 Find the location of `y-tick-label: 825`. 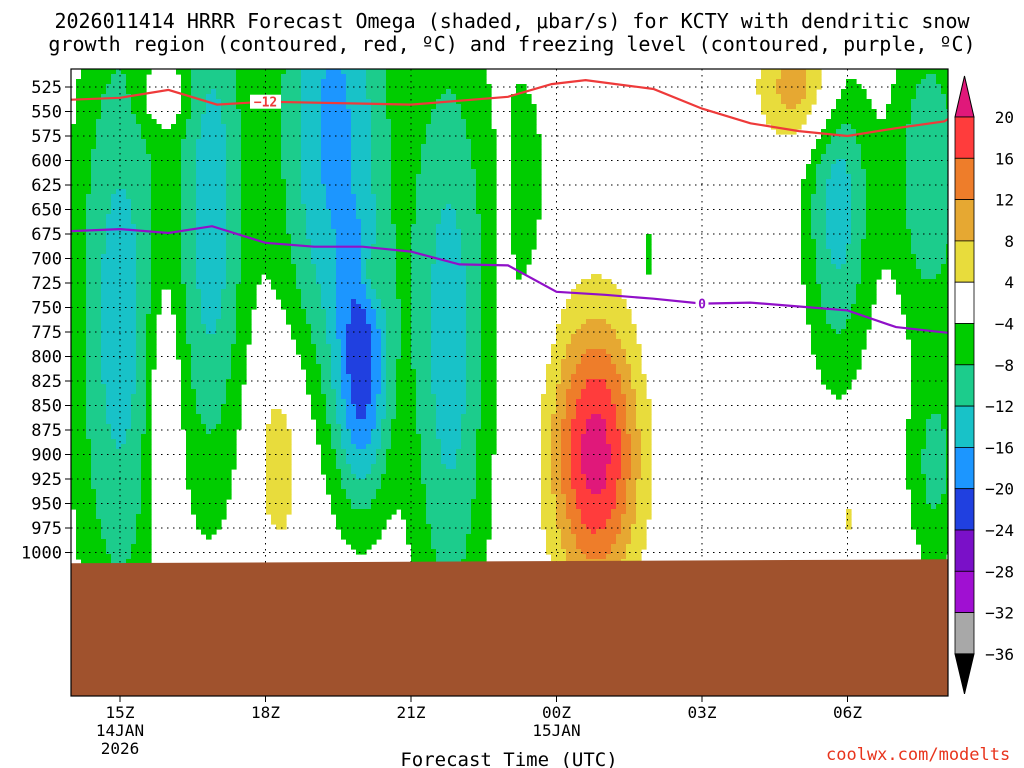

y-tick-label: 825 is located at coordinates (46, 382).